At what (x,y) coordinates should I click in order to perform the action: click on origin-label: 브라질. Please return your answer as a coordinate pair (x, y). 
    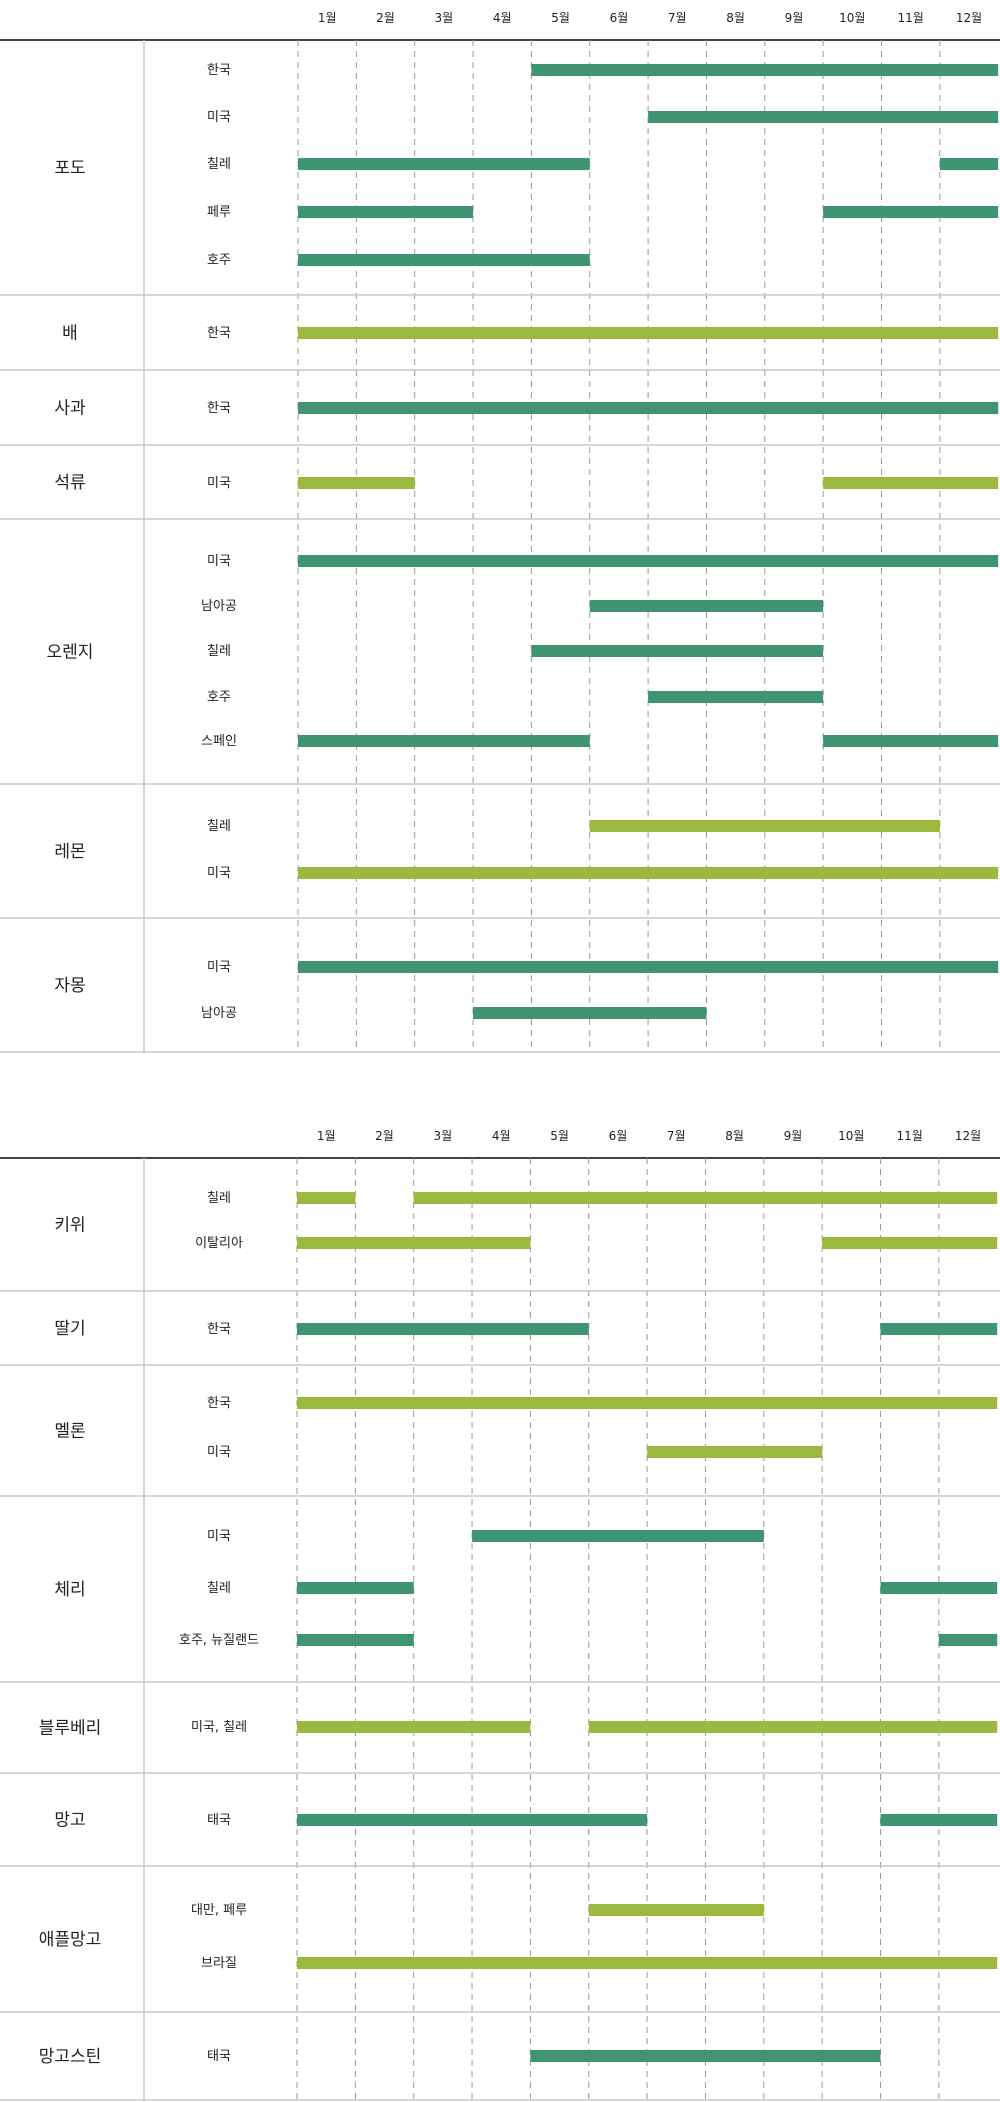
    Looking at the image, I should click on (219, 1963).